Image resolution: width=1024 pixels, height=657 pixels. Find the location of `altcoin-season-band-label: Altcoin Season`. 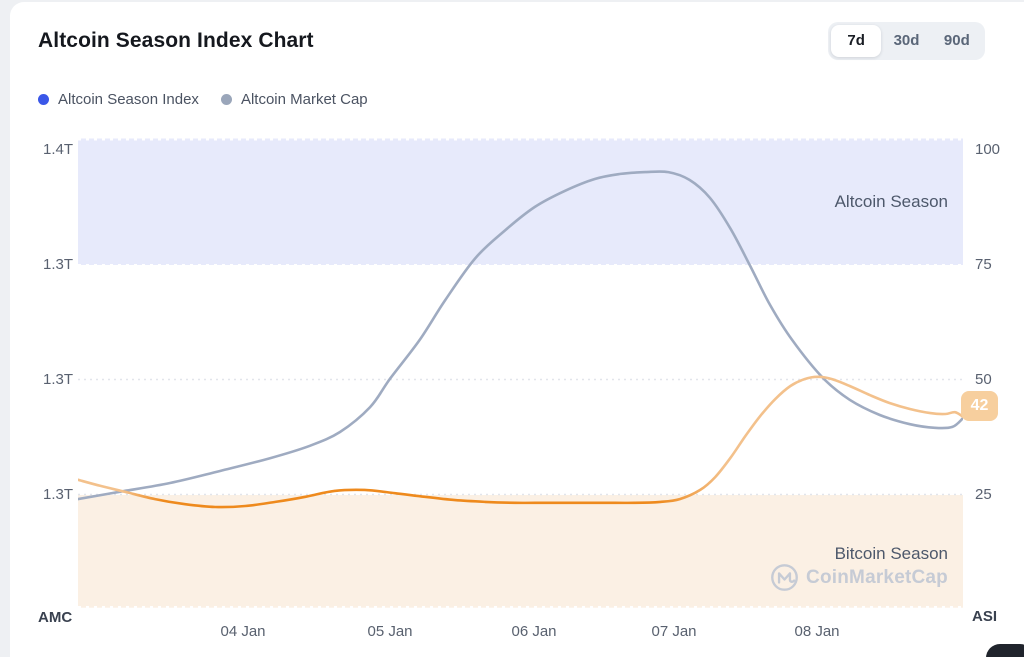

altcoin-season-band-label: Altcoin Season is located at coordinates (891, 201).